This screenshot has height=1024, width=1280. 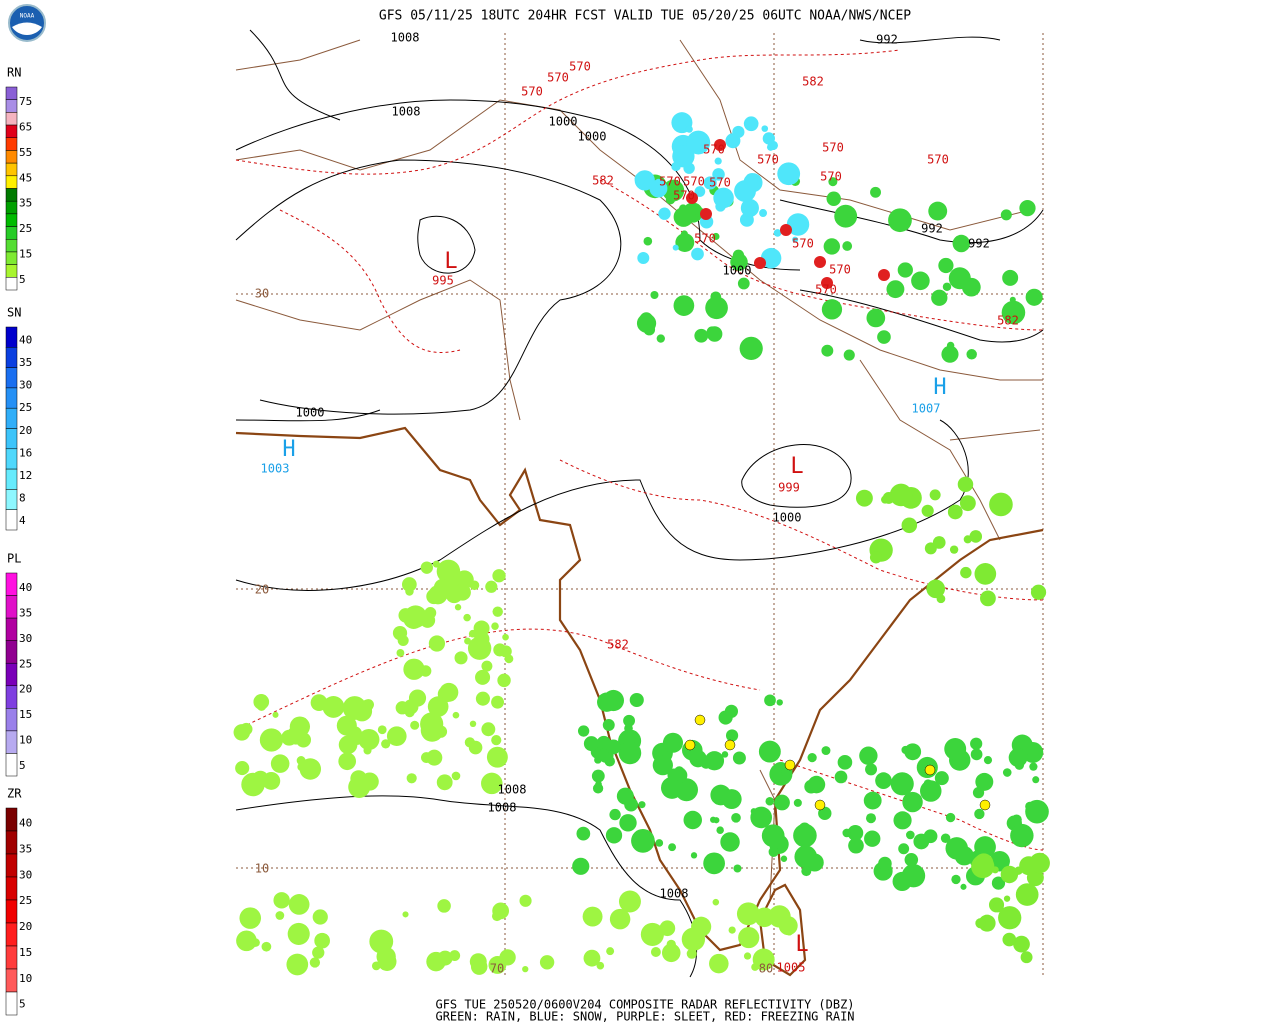 I want to click on high-value: 1003, so click(x=275, y=469).